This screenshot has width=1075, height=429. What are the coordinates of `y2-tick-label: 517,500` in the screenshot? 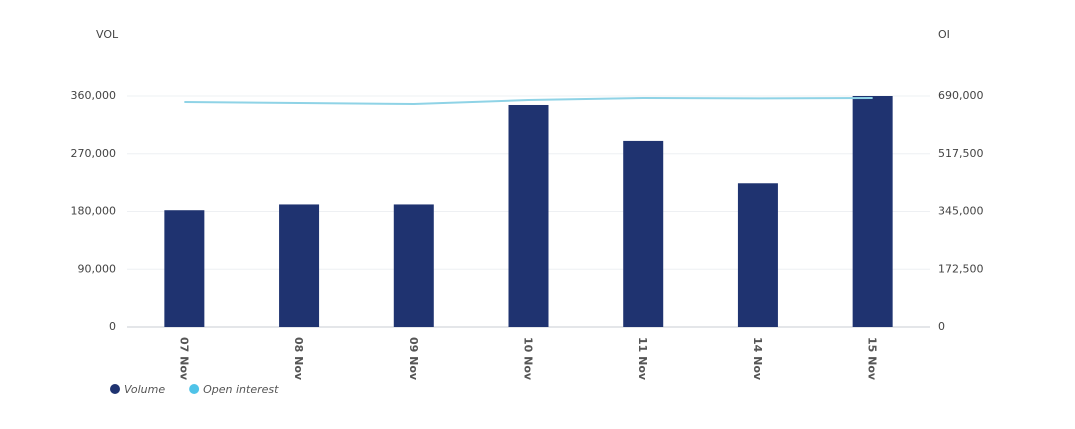 It's located at (961, 153).